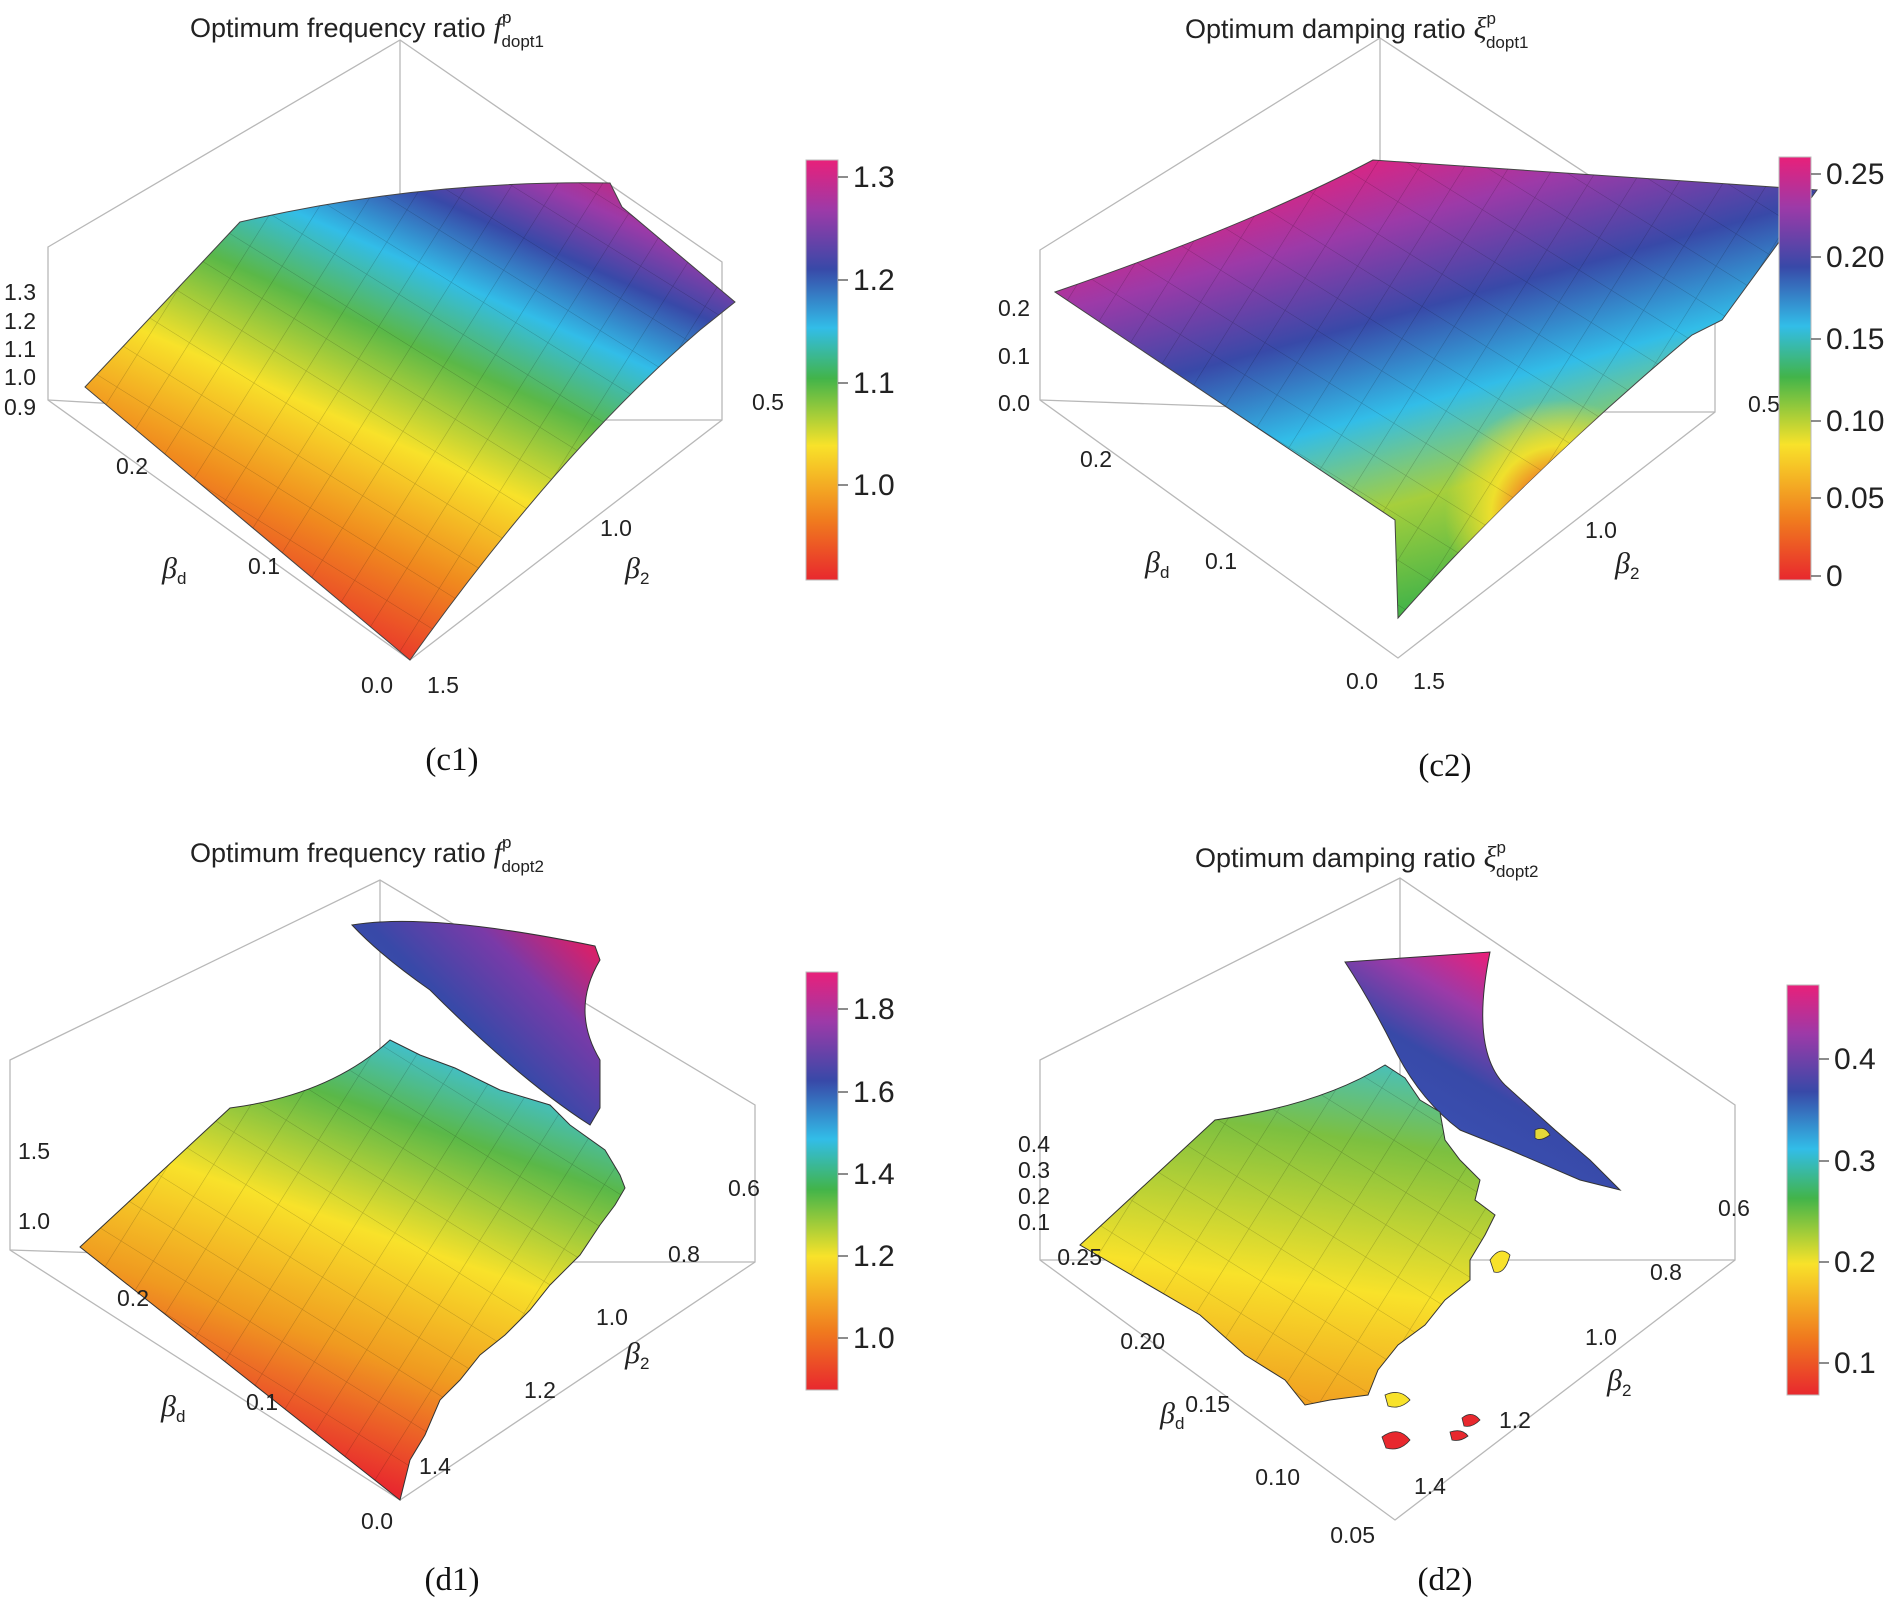  Describe the element at coordinates (874, 1092) in the screenshot. I see `colorbar-tick-label: 1.6` at that location.